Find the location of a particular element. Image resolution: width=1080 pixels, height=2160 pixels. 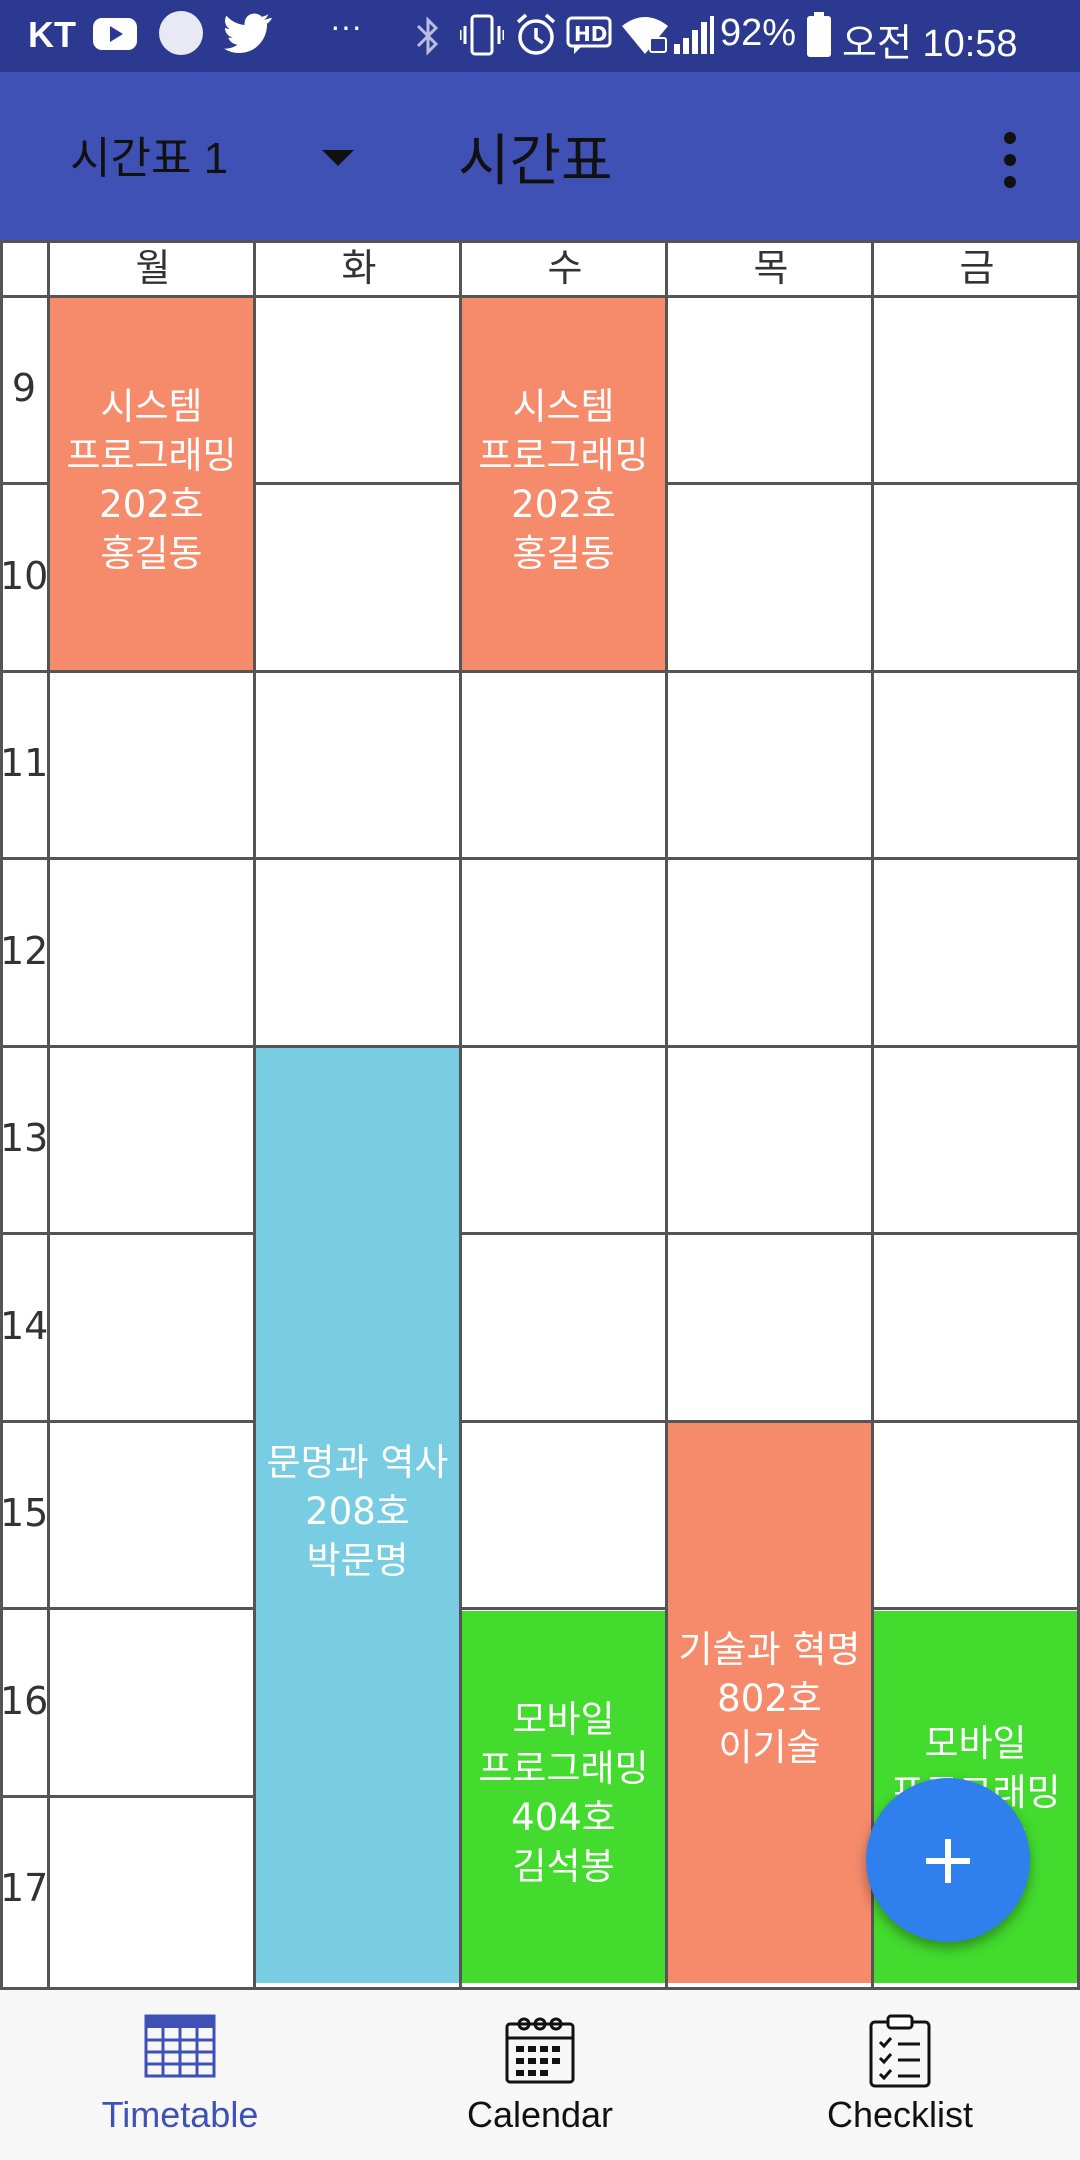

course-block-system-programming-mon: 시스템 프로그래밍 202호 홍길동 is located at coordinates (151, 484).